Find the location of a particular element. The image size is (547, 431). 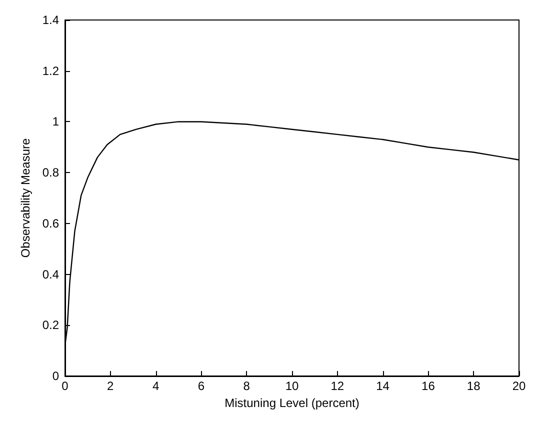

x-axis-title: Mistuning Level (percent) is located at coordinates (292, 403).